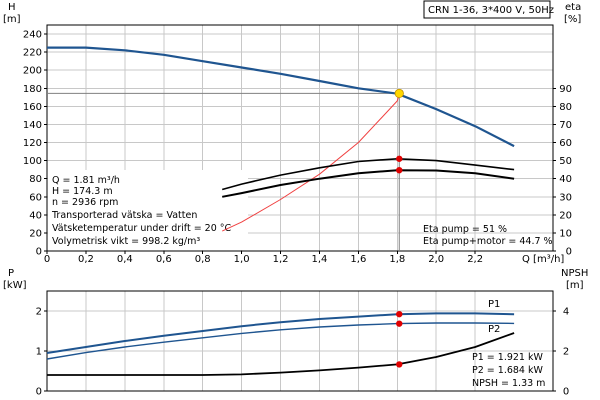 The height and width of the screenshot is (400, 600). What do you see at coordinates (566, 352) in the screenshot?
I see `npsh-tick-label: 2` at bounding box center [566, 352].